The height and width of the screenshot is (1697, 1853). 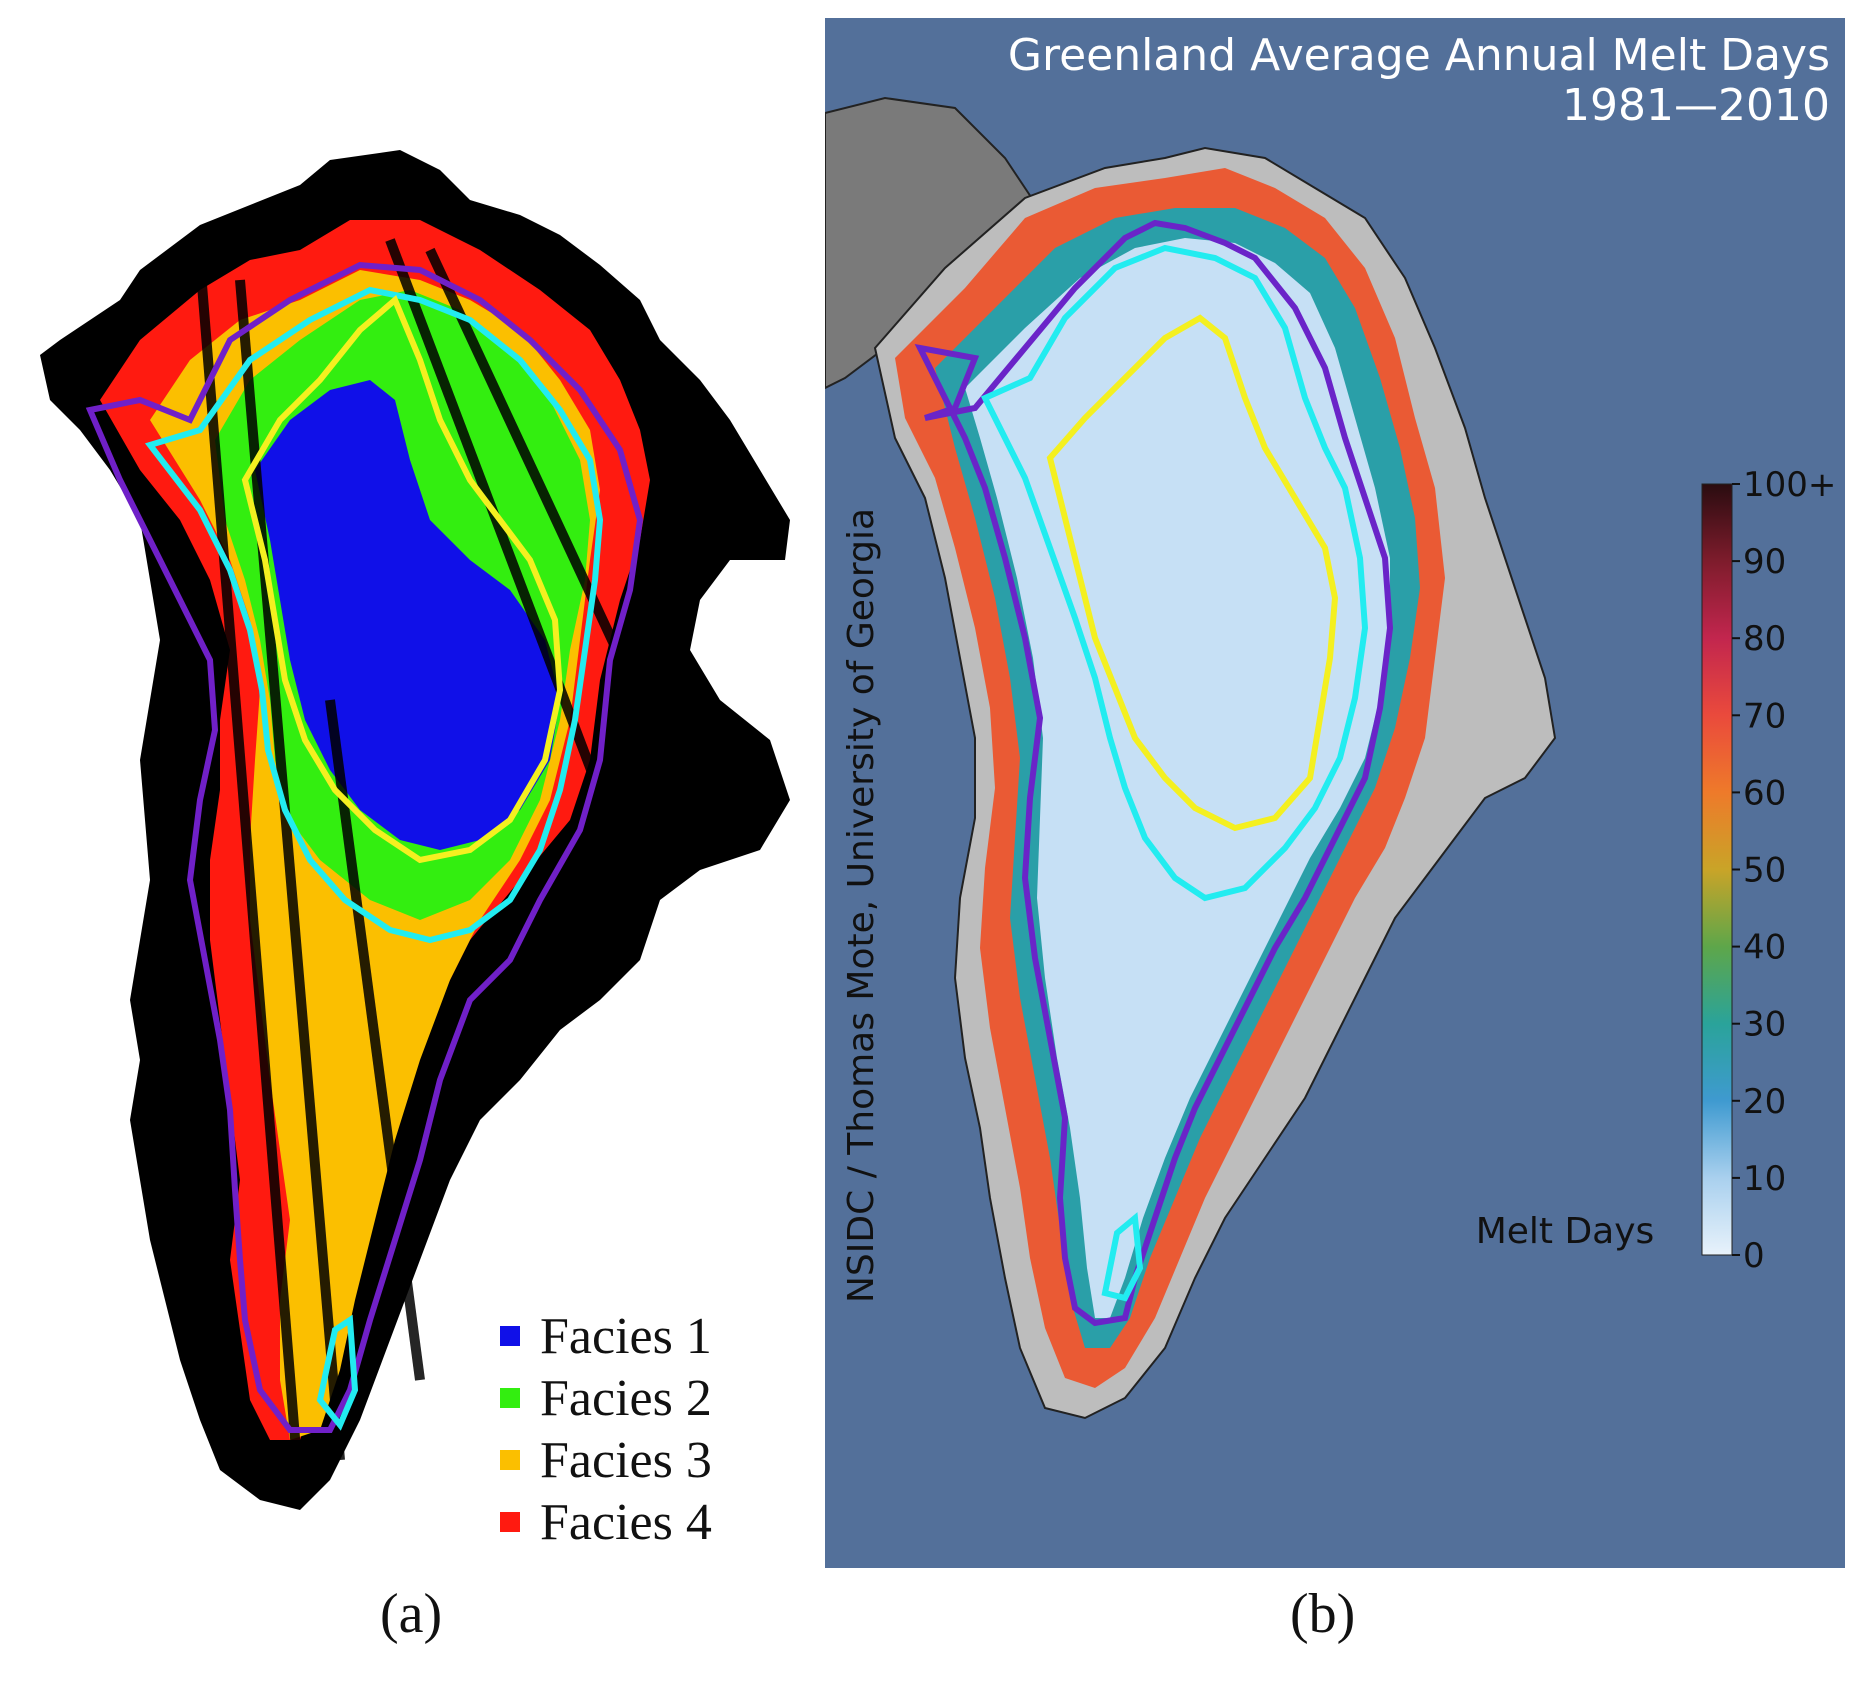 I want to click on melt-low-interior, so click(x=1177, y=778).